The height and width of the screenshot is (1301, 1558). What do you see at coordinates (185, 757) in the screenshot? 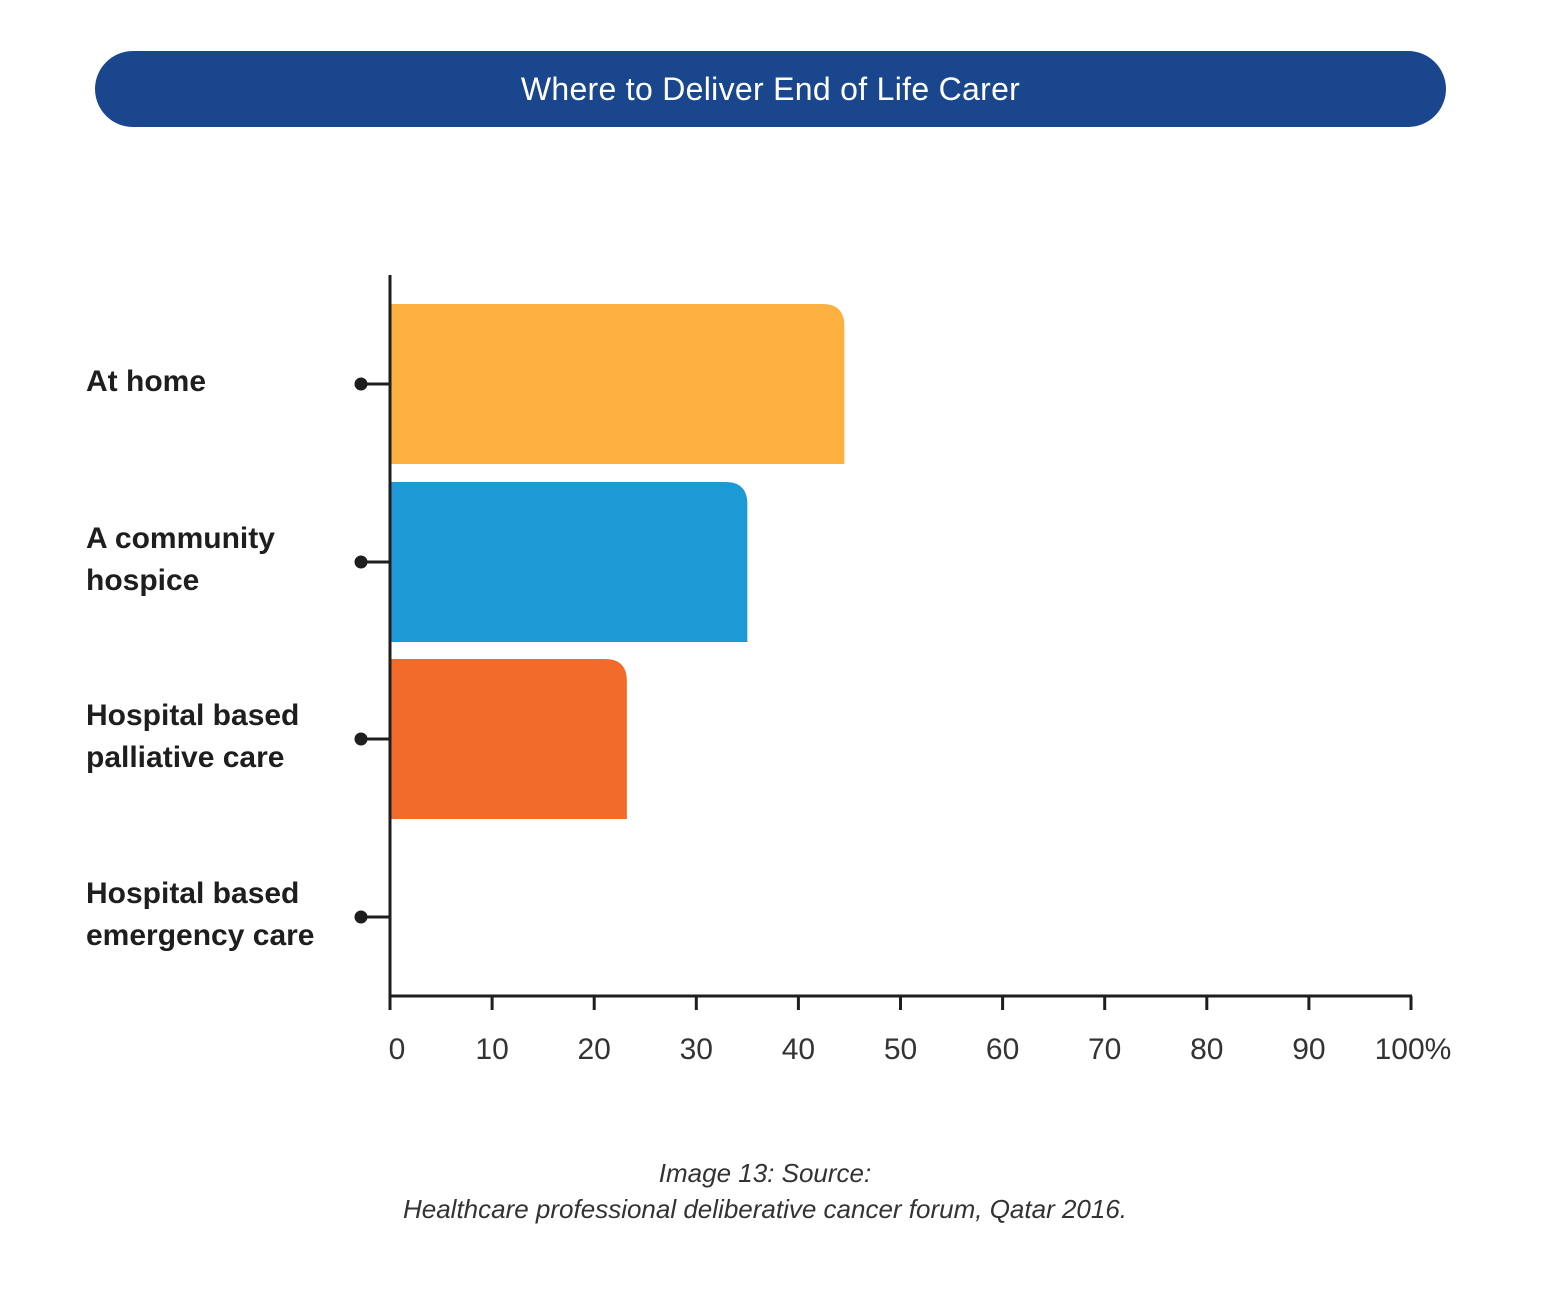
I see `category-label-line: palliative care` at bounding box center [185, 757].